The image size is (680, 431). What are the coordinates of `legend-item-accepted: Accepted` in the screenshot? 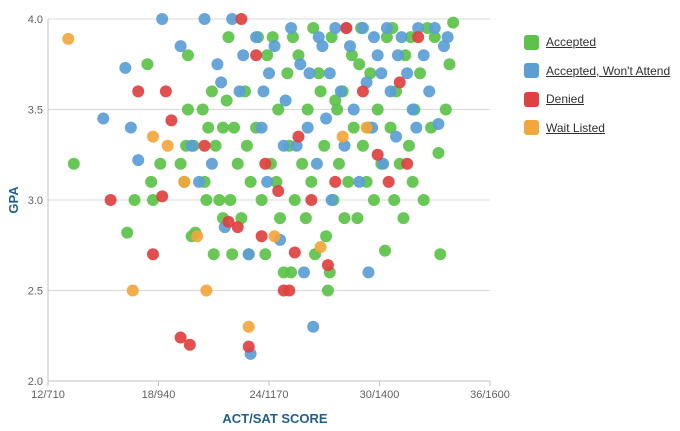 It's located at (597, 42).